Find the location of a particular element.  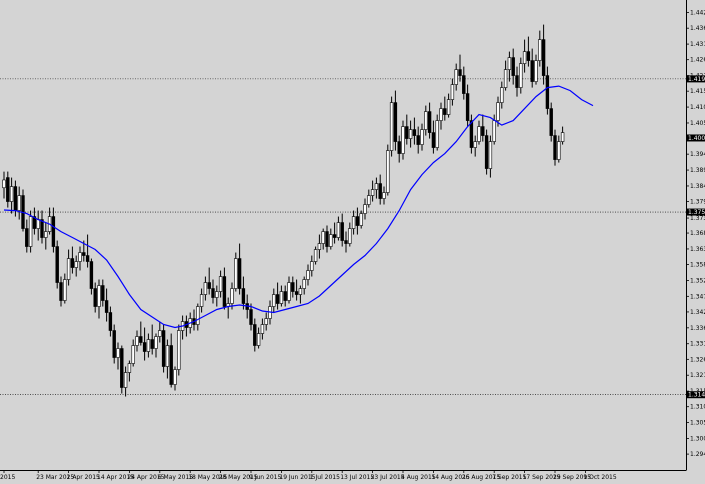

price-tick-label: 1.35270 is located at coordinates (697, 280).